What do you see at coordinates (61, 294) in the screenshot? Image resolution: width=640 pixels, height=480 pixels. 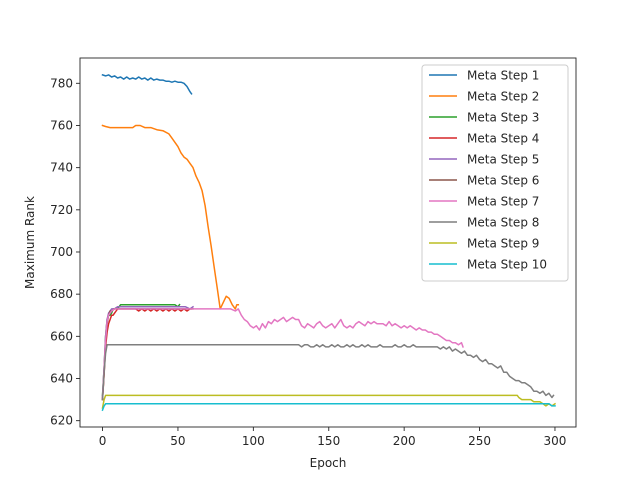 I see `y-tick-label: 680` at bounding box center [61, 294].